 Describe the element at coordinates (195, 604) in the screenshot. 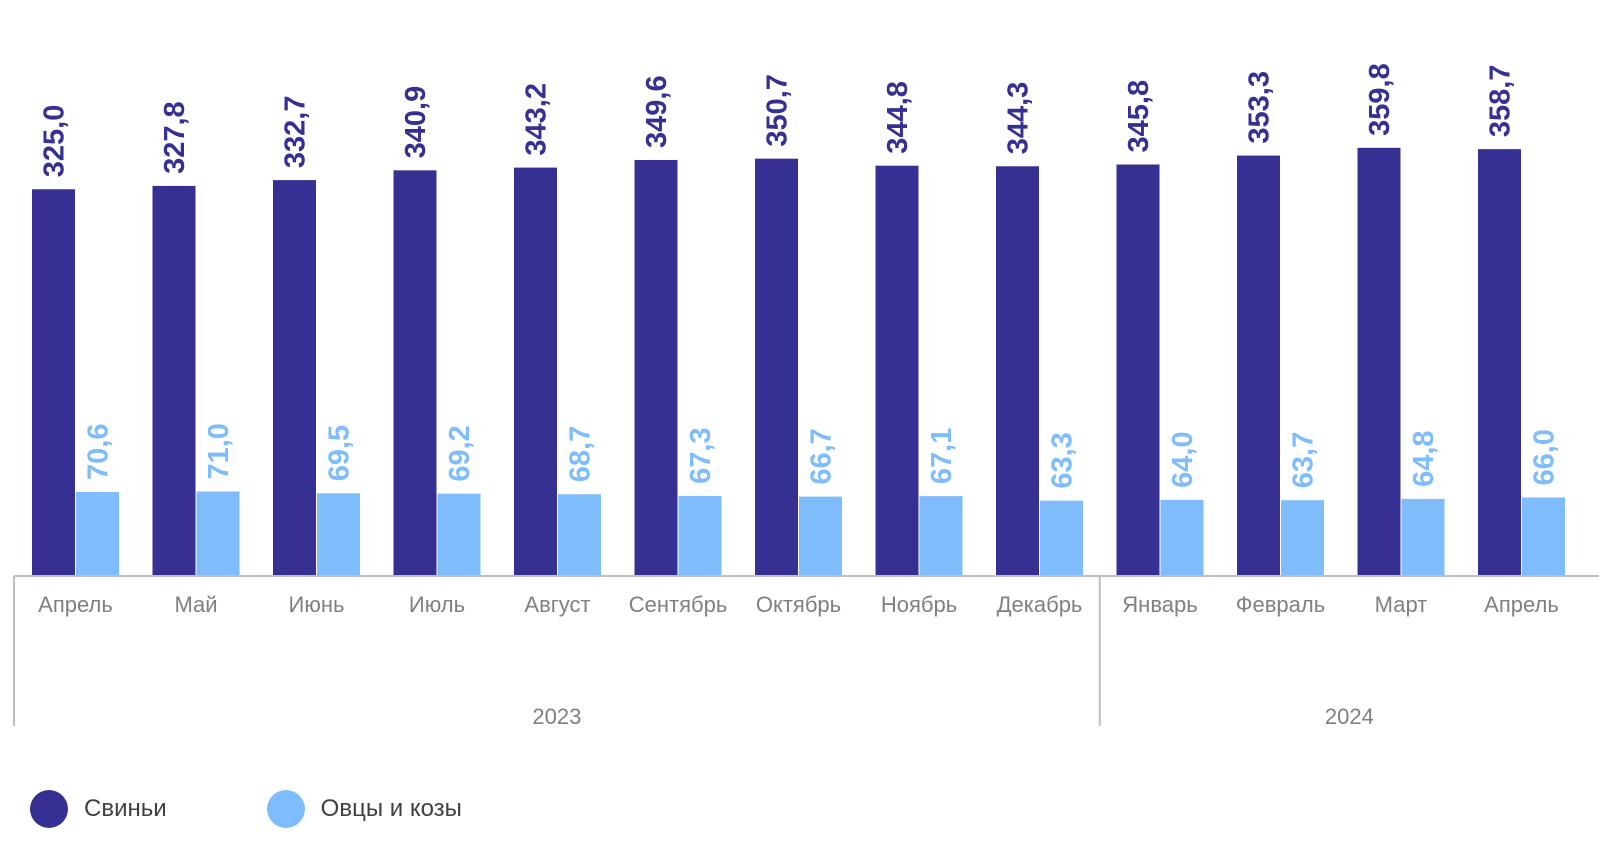

I see `x-tick-label-2: Май` at that location.